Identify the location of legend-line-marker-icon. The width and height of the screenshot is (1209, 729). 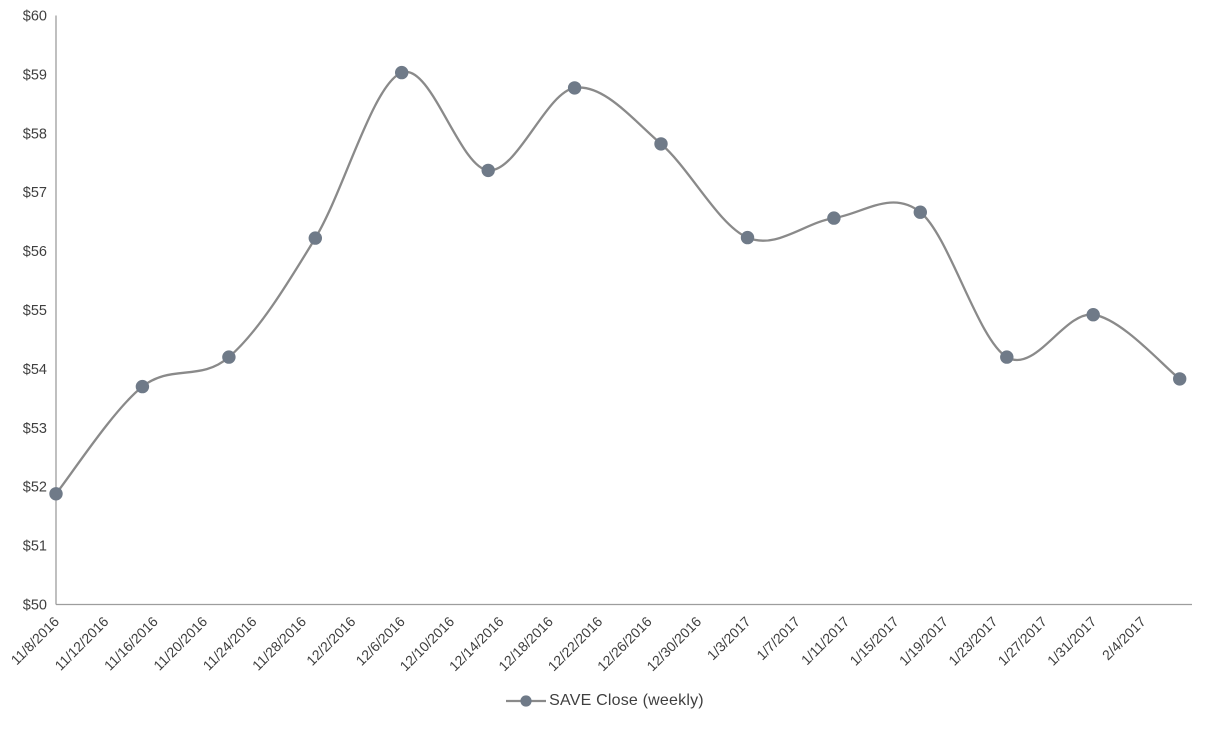
(526, 701).